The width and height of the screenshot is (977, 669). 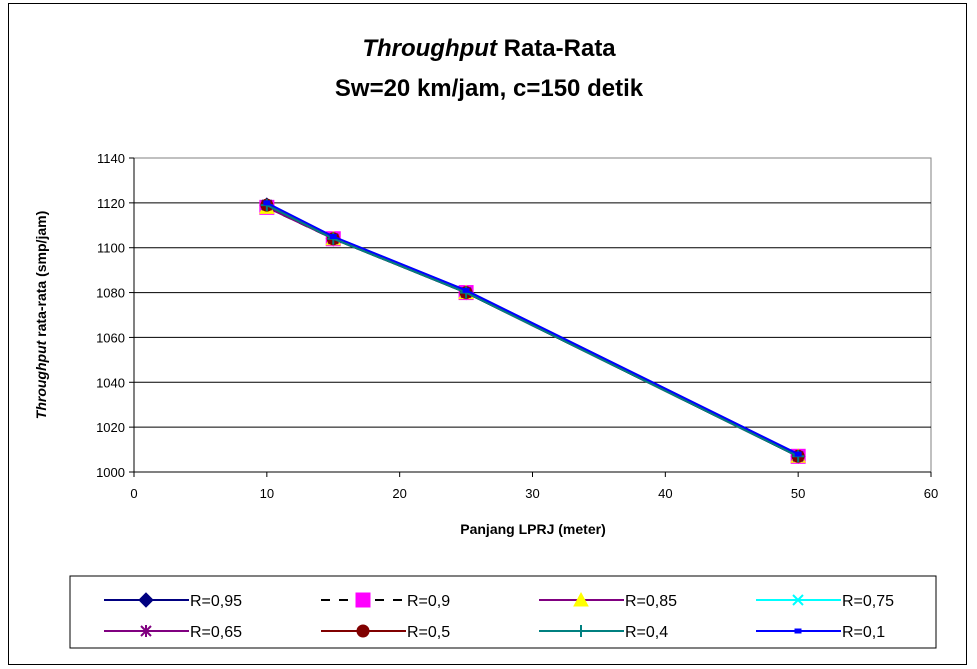 What do you see at coordinates (216, 601) in the screenshot?
I see `legend-label: R=0,95` at bounding box center [216, 601].